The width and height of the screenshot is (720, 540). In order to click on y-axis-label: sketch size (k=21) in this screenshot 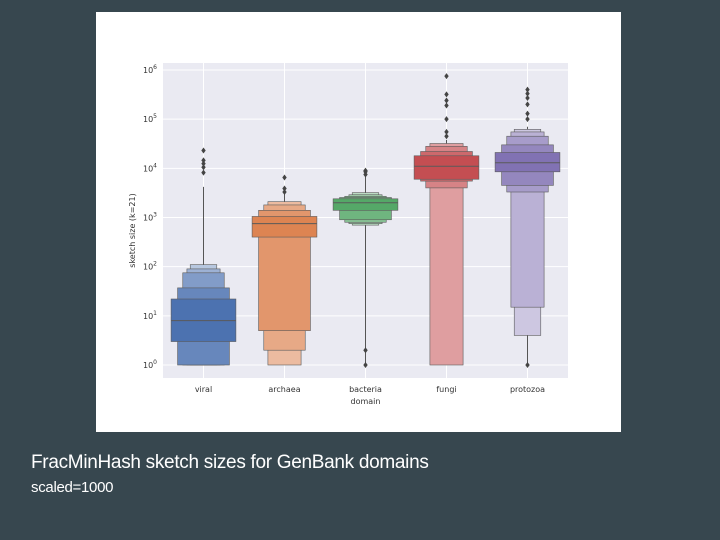, I will do `click(132, 230)`.